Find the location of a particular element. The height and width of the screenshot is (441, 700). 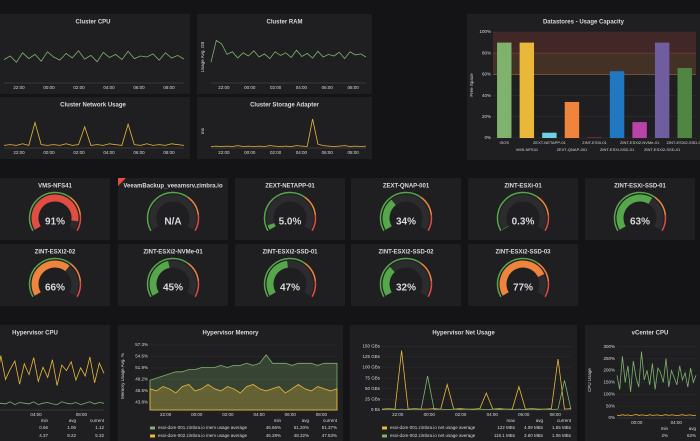

x-tick-label: 02:00 is located at coordinates (276, 87).